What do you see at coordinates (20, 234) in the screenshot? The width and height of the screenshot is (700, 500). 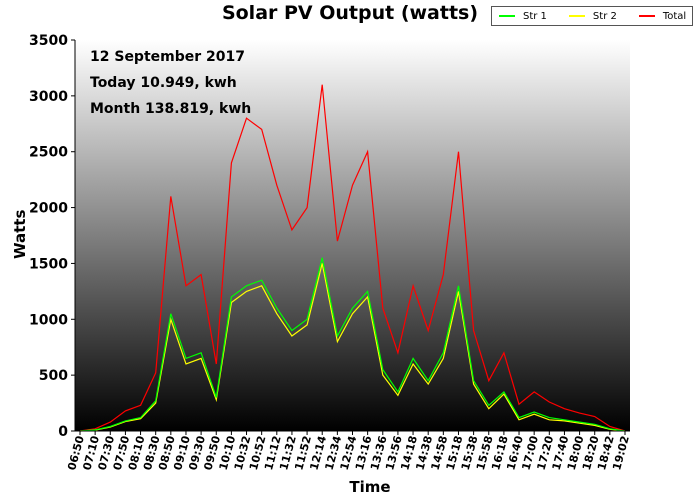 I see `y-axis-label: Watts` at bounding box center [20, 234].